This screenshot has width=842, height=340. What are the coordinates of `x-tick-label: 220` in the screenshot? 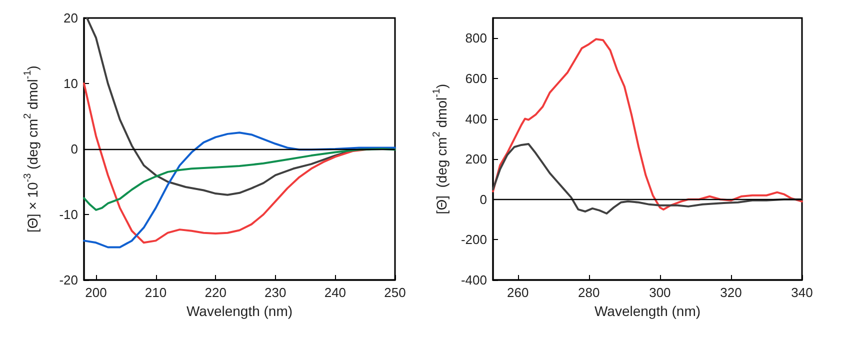 It's located at (215, 292).